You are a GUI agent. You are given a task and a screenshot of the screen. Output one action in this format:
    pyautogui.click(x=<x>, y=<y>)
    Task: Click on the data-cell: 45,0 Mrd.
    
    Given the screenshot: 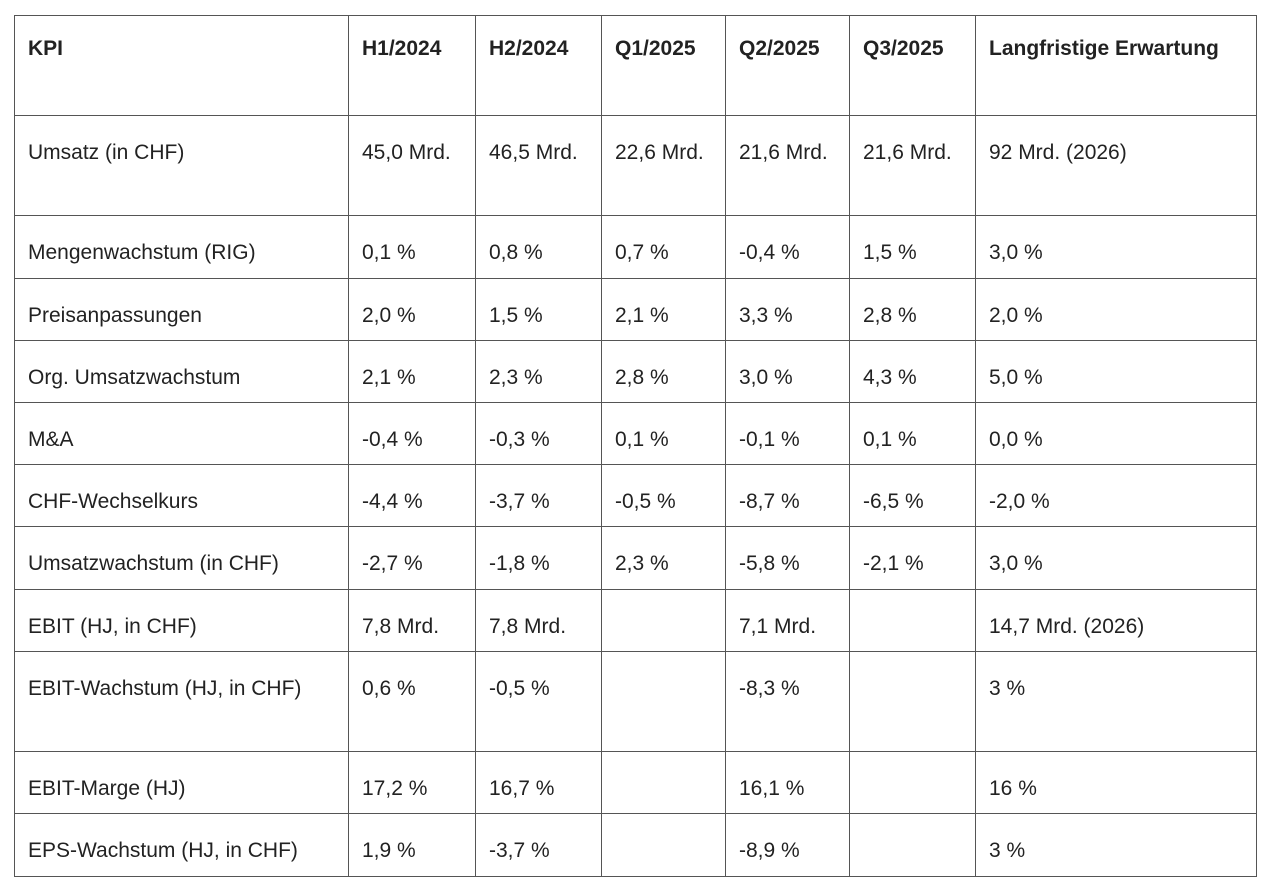 What is the action you would take?
    pyautogui.click(x=412, y=165)
    